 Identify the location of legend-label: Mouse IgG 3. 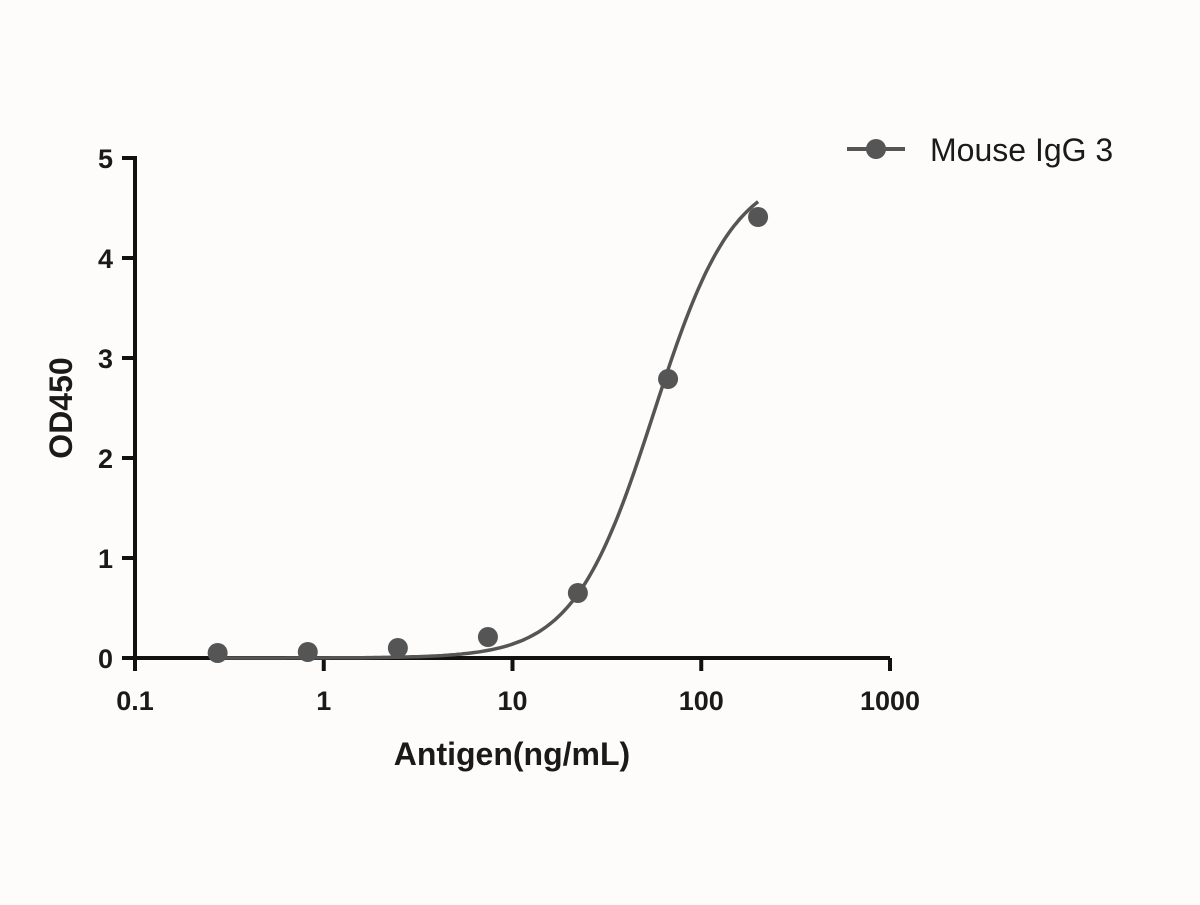
(1021, 150).